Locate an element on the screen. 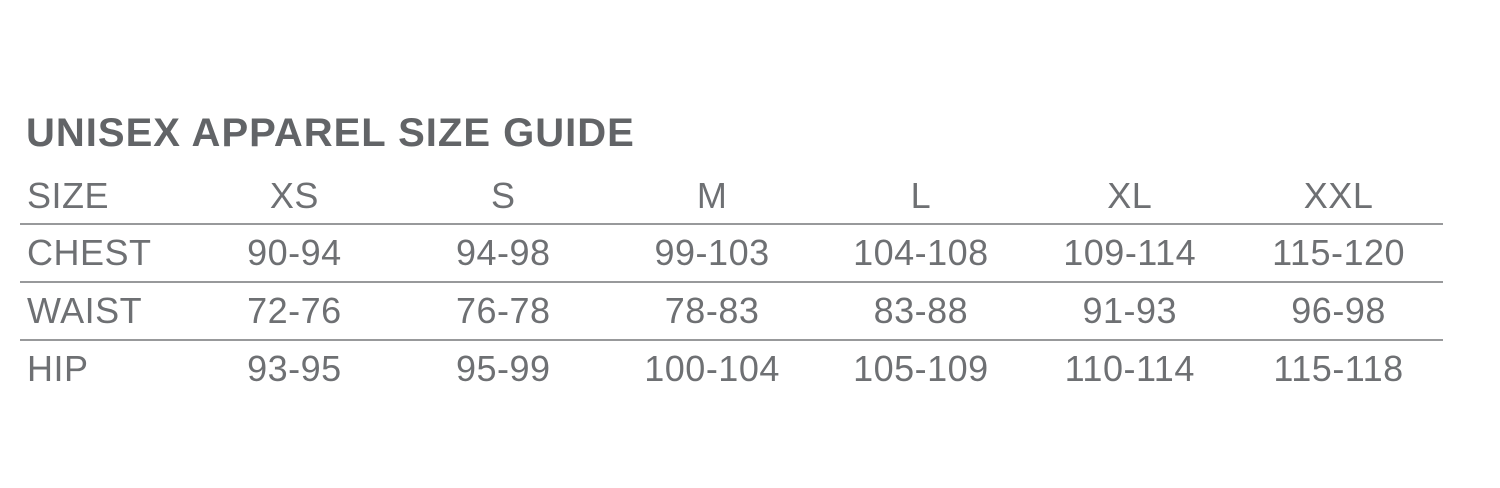 The width and height of the screenshot is (1500, 488). cell-waist-l: 83-88 is located at coordinates (921, 311).